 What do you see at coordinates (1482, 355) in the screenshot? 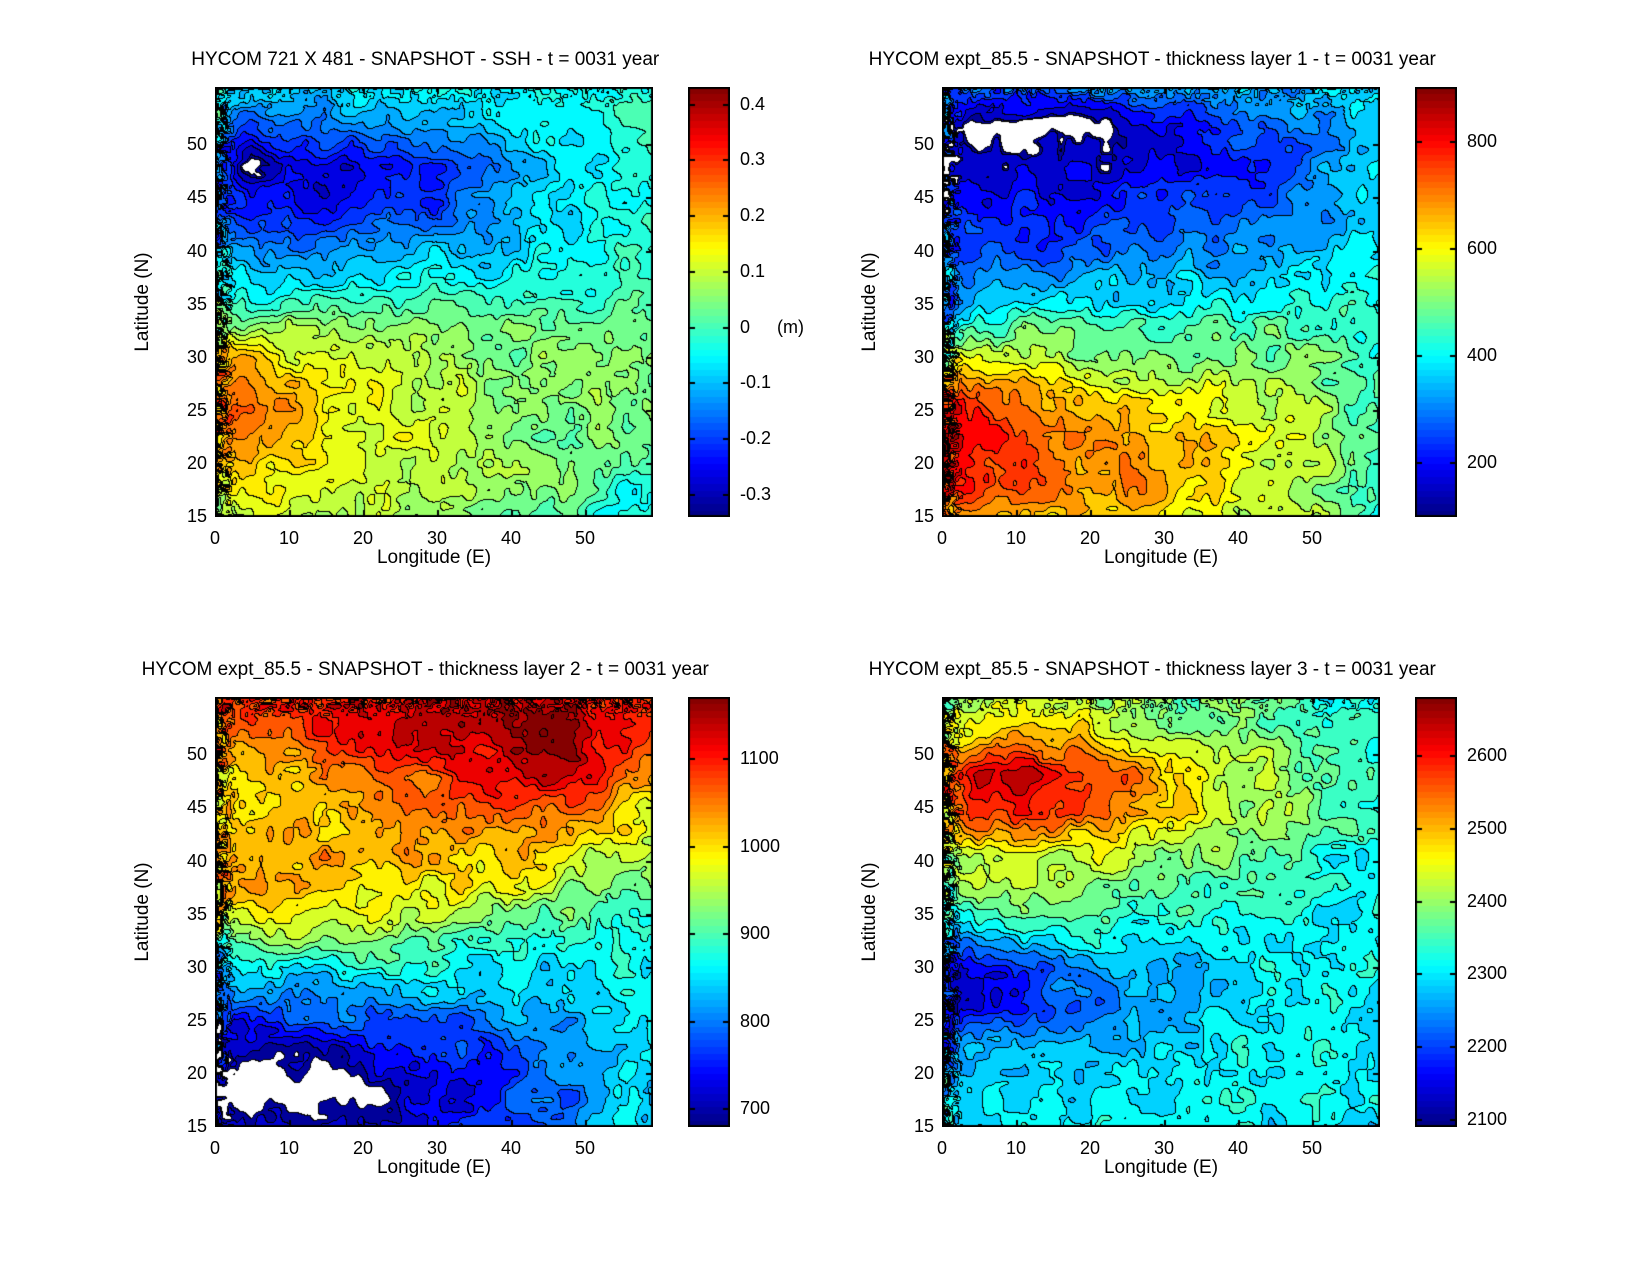
I see `colorbar-tick-label: 400` at bounding box center [1482, 355].